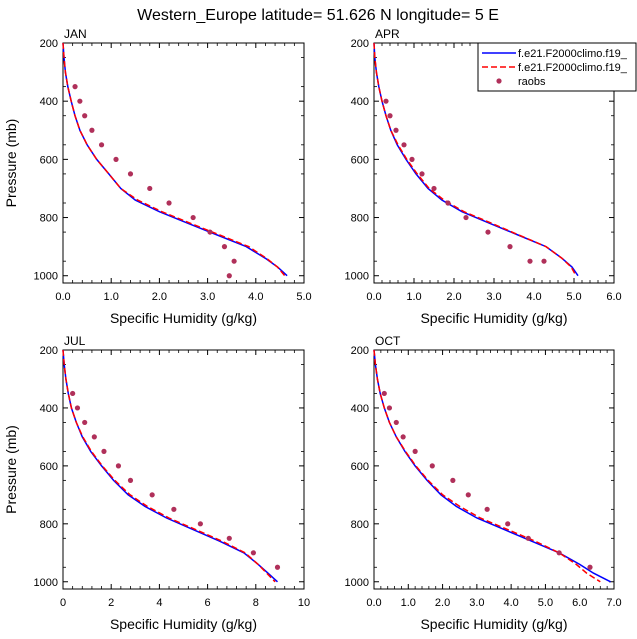 The width and height of the screenshot is (637, 639). What do you see at coordinates (75, 34) in the screenshot?
I see `panel-month-label: JAN` at bounding box center [75, 34].